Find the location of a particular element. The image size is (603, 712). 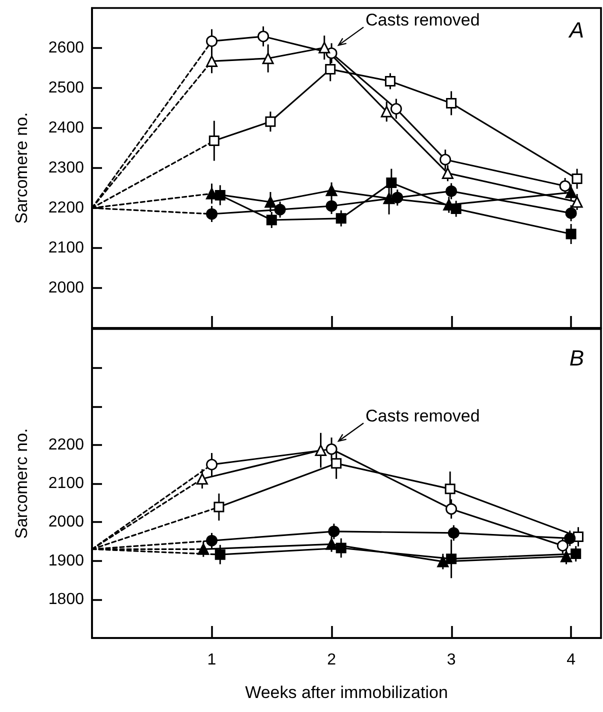

x-tick-label: 1 is located at coordinates (211, 660).